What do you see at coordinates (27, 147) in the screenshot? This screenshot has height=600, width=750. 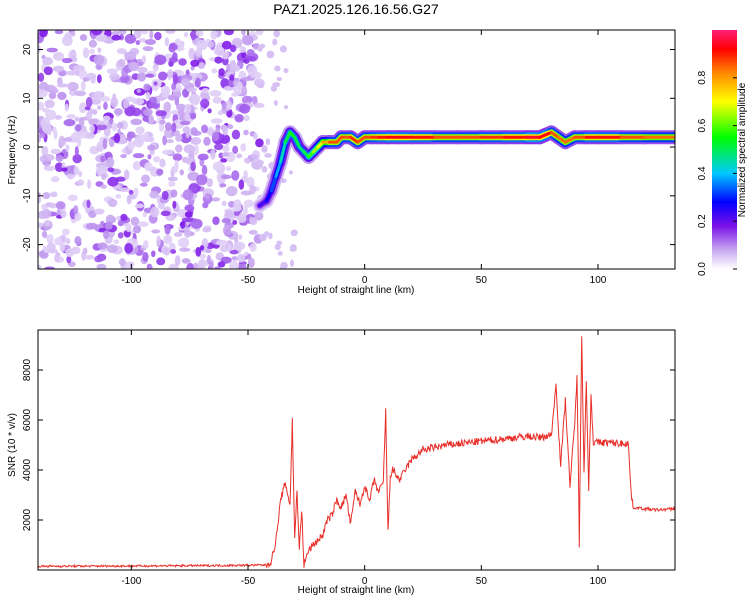 I see `y-tick-label: 0` at bounding box center [27, 147].